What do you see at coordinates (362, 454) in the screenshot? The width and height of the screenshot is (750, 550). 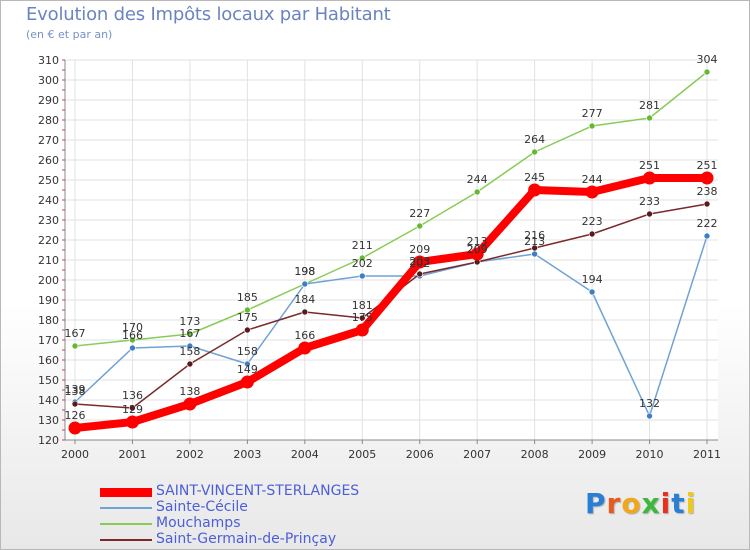 I see `x-tick-label: 2005` at bounding box center [362, 454].